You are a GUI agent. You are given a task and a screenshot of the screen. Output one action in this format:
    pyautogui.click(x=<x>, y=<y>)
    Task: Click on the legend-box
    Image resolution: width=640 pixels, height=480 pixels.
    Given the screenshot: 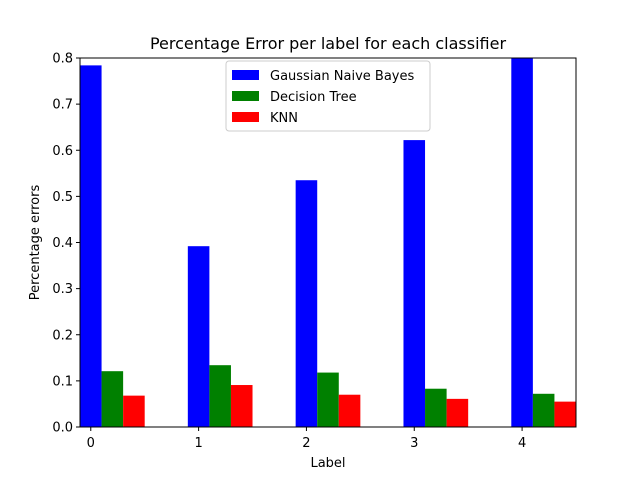 What is the action you would take?
    pyautogui.click(x=328, y=96)
    